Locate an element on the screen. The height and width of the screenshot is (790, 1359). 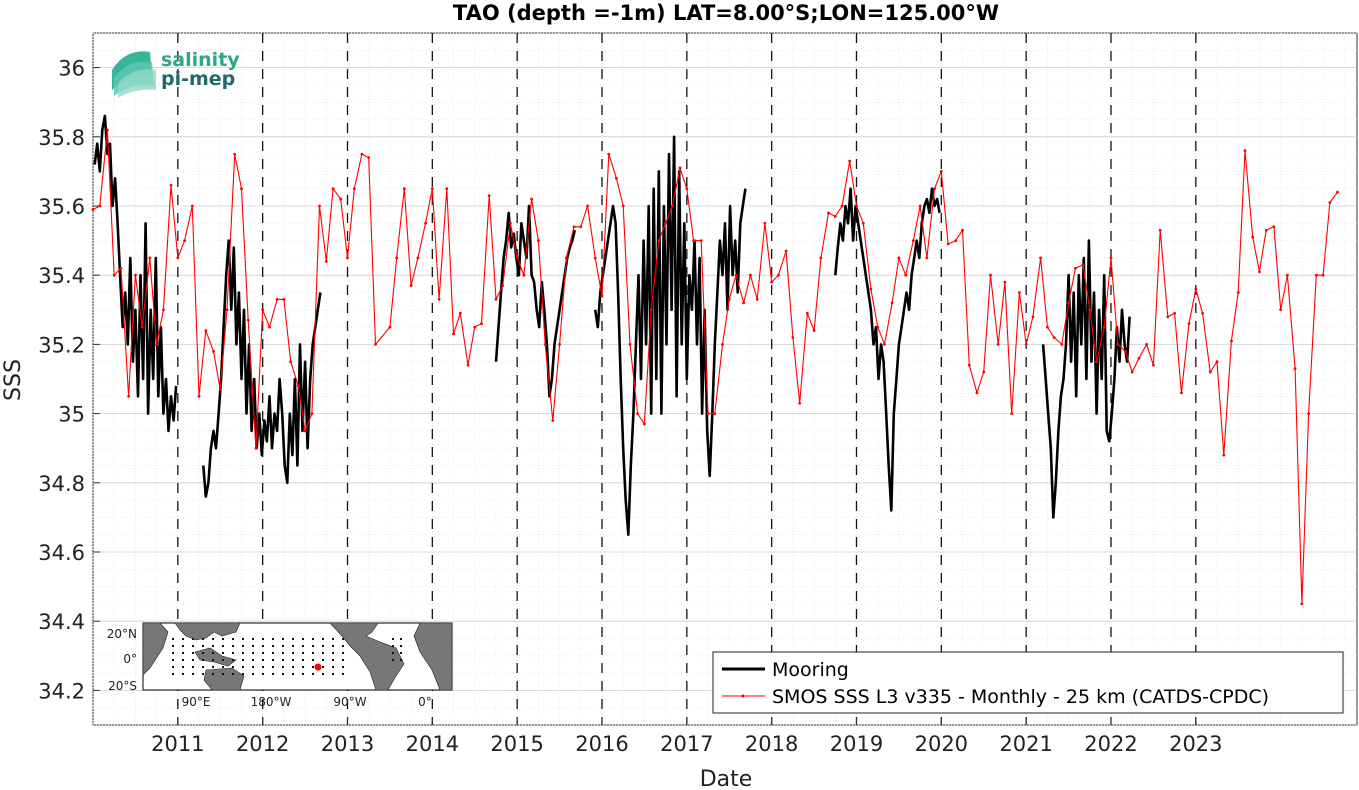
inset-lat-label-south: 20°S is located at coordinates (122, 686).